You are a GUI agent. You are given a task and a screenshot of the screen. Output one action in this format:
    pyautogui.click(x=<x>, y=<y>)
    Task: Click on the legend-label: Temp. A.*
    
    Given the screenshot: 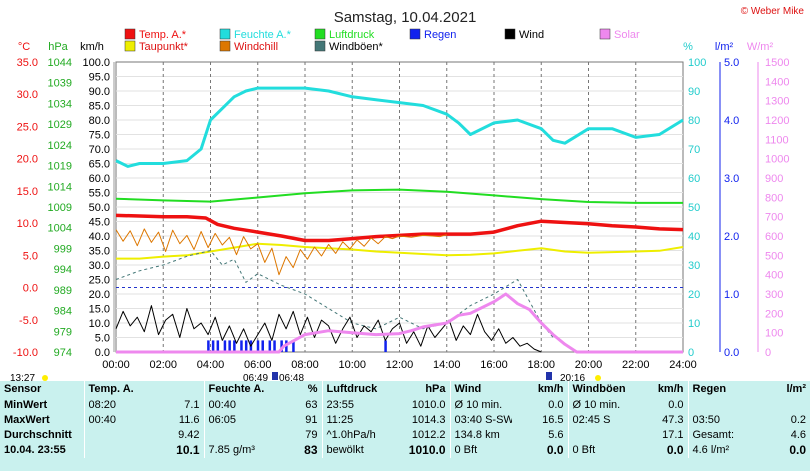 What is the action you would take?
    pyautogui.click(x=163, y=35)
    